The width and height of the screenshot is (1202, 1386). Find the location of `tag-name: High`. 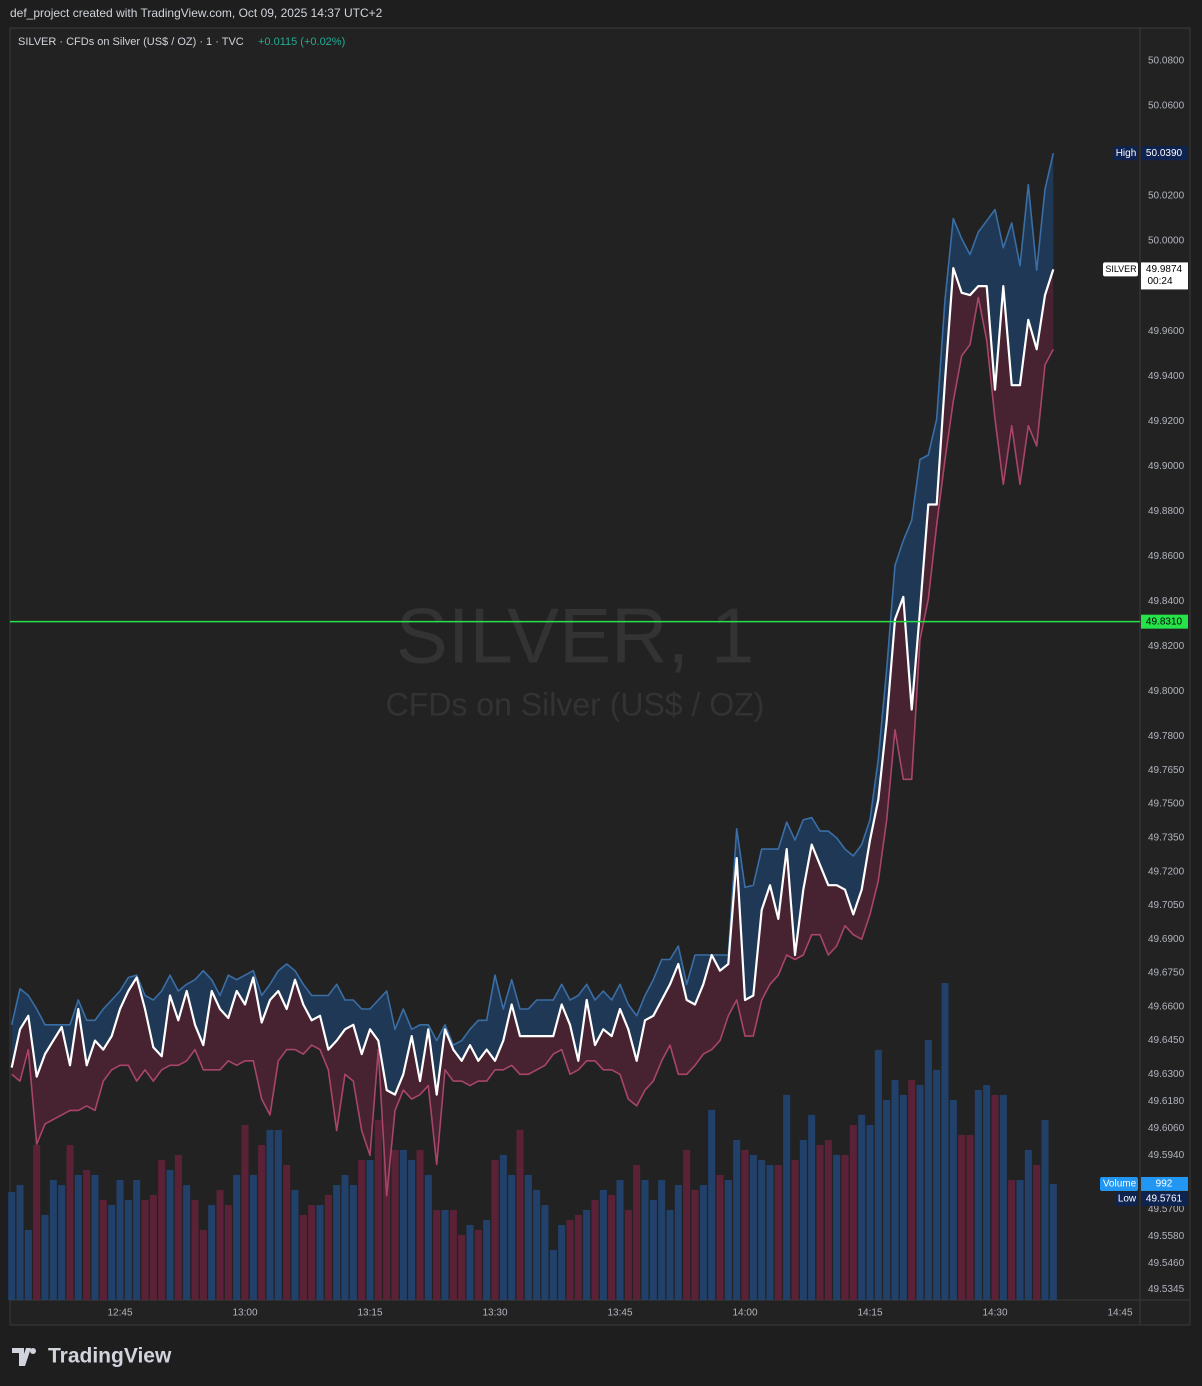

tag-name: High is located at coordinates (1126, 153).